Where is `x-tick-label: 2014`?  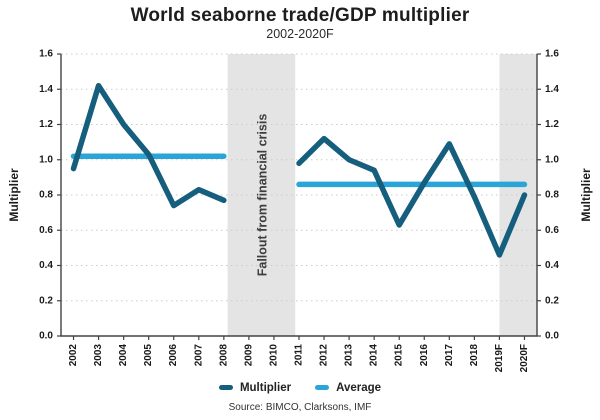
x-tick-label: 2014 is located at coordinates (374, 355).